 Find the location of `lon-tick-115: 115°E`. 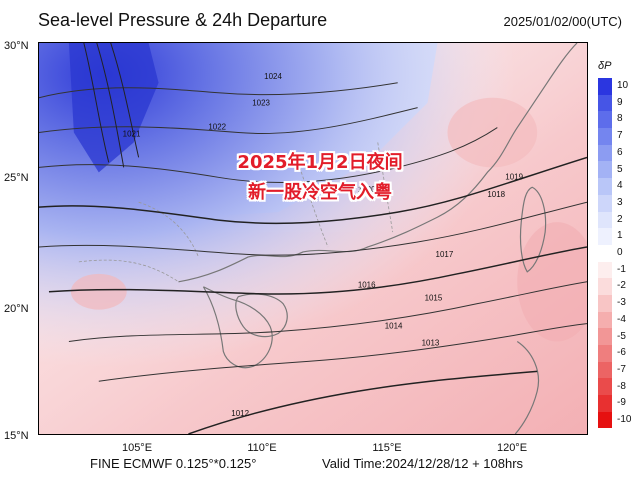

lon-tick-115: 115°E is located at coordinates (387, 448).